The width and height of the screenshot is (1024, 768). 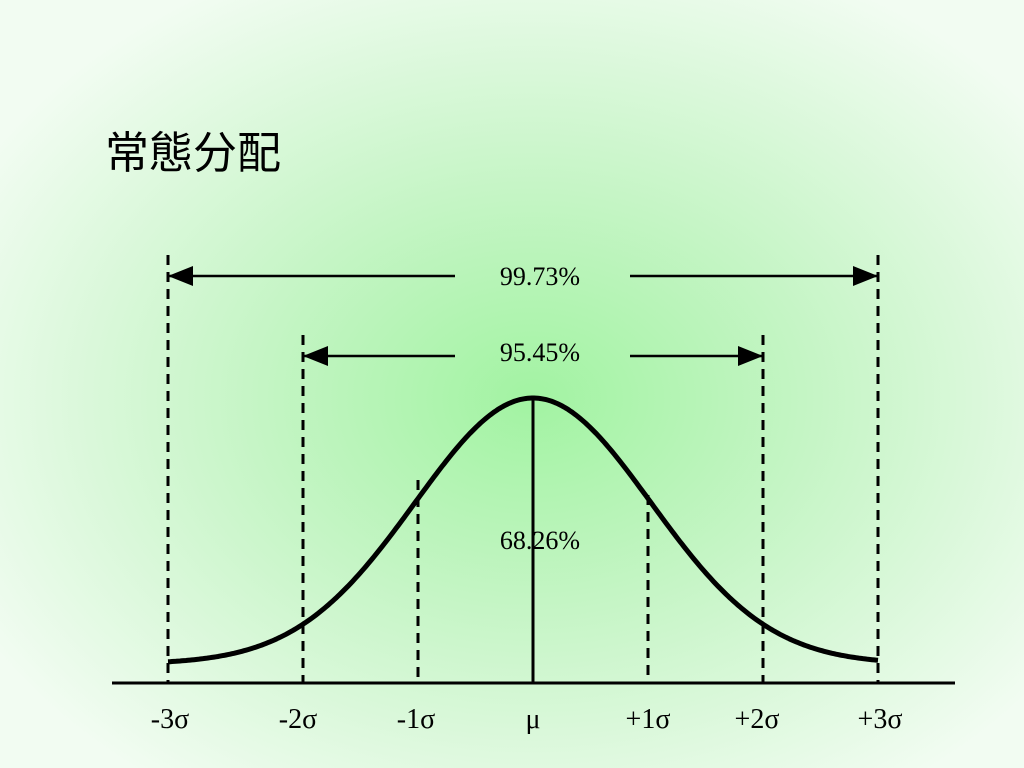 I want to click on axis-label: +1σ, so click(x=648, y=719).